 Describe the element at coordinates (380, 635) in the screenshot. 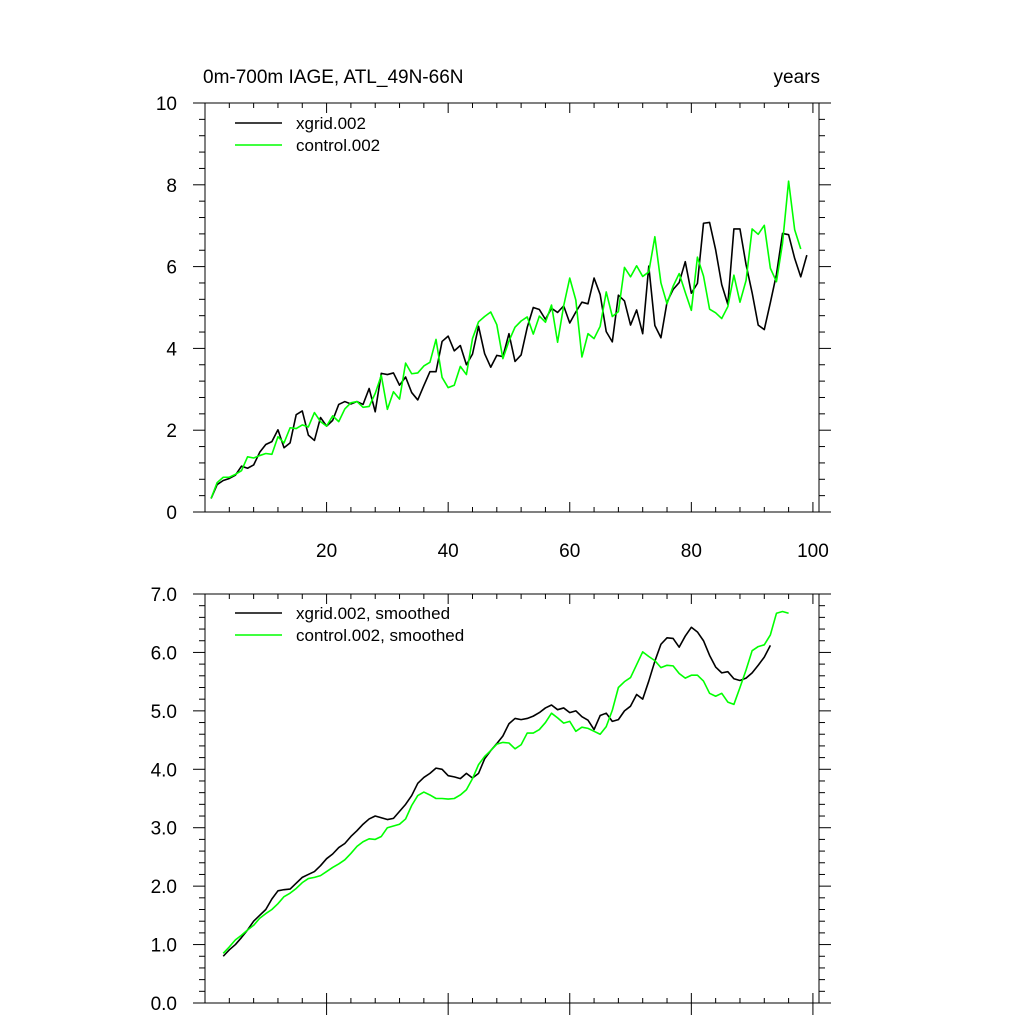

I see `legend-label-control-smoothed: control.002, smoothed` at that location.